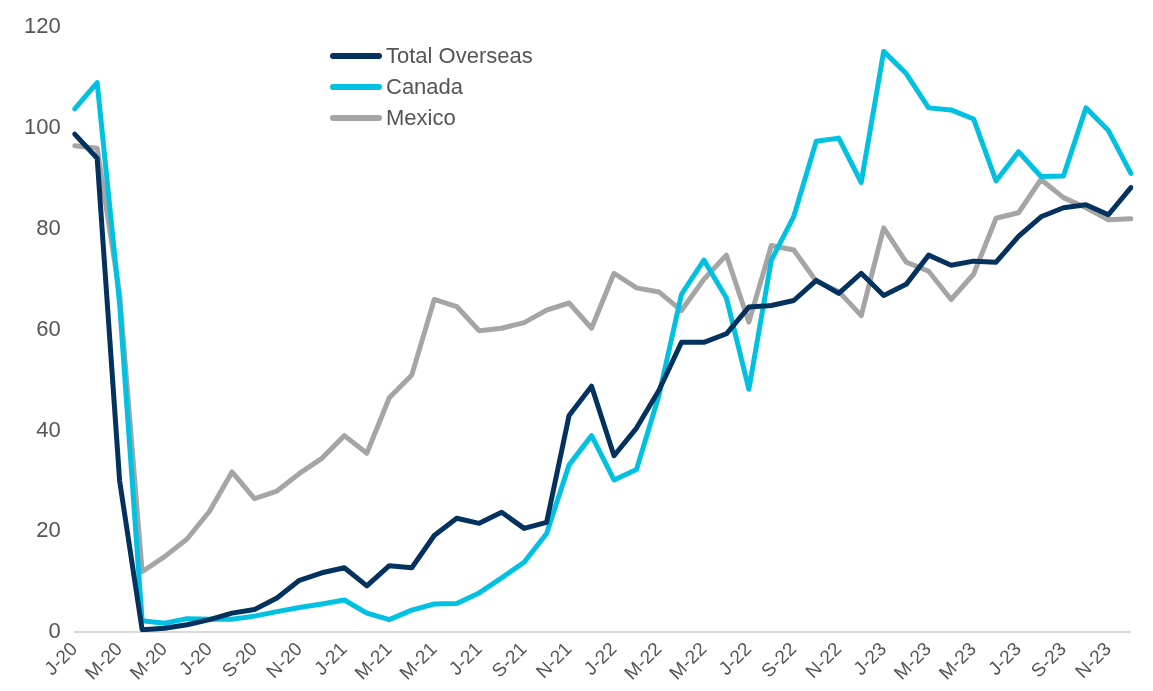  Describe the element at coordinates (48, 328) in the screenshot. I see `y-tick-label: 60` at that location.